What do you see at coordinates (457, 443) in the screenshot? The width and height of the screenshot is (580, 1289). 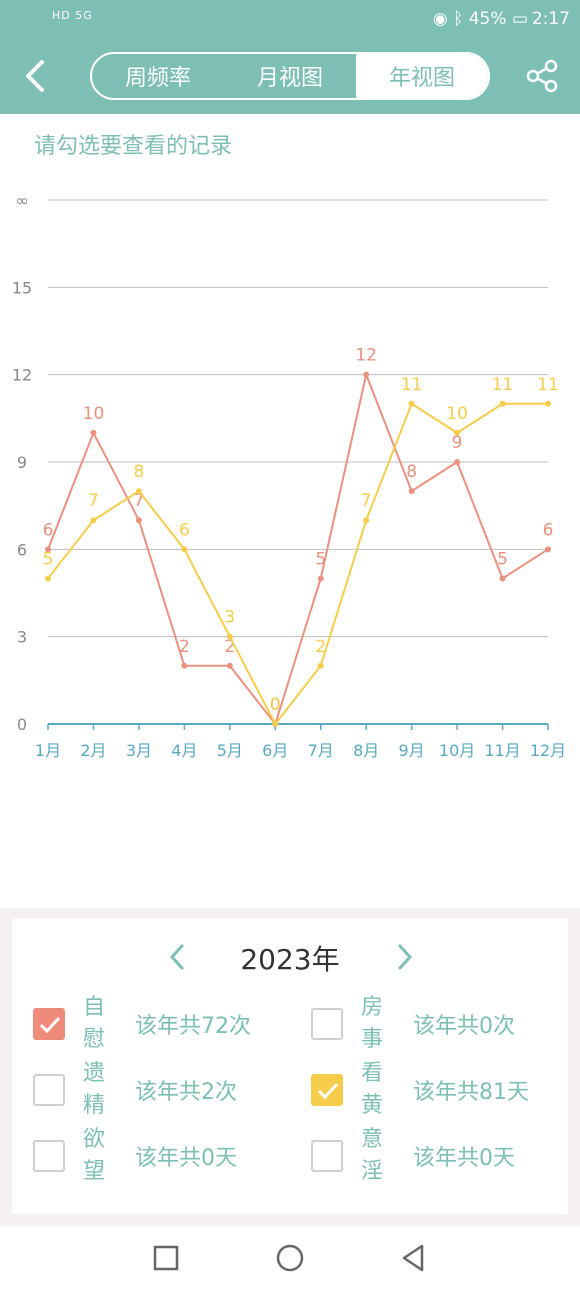 I see `data-label: 9` at bounding box center [457, 443].